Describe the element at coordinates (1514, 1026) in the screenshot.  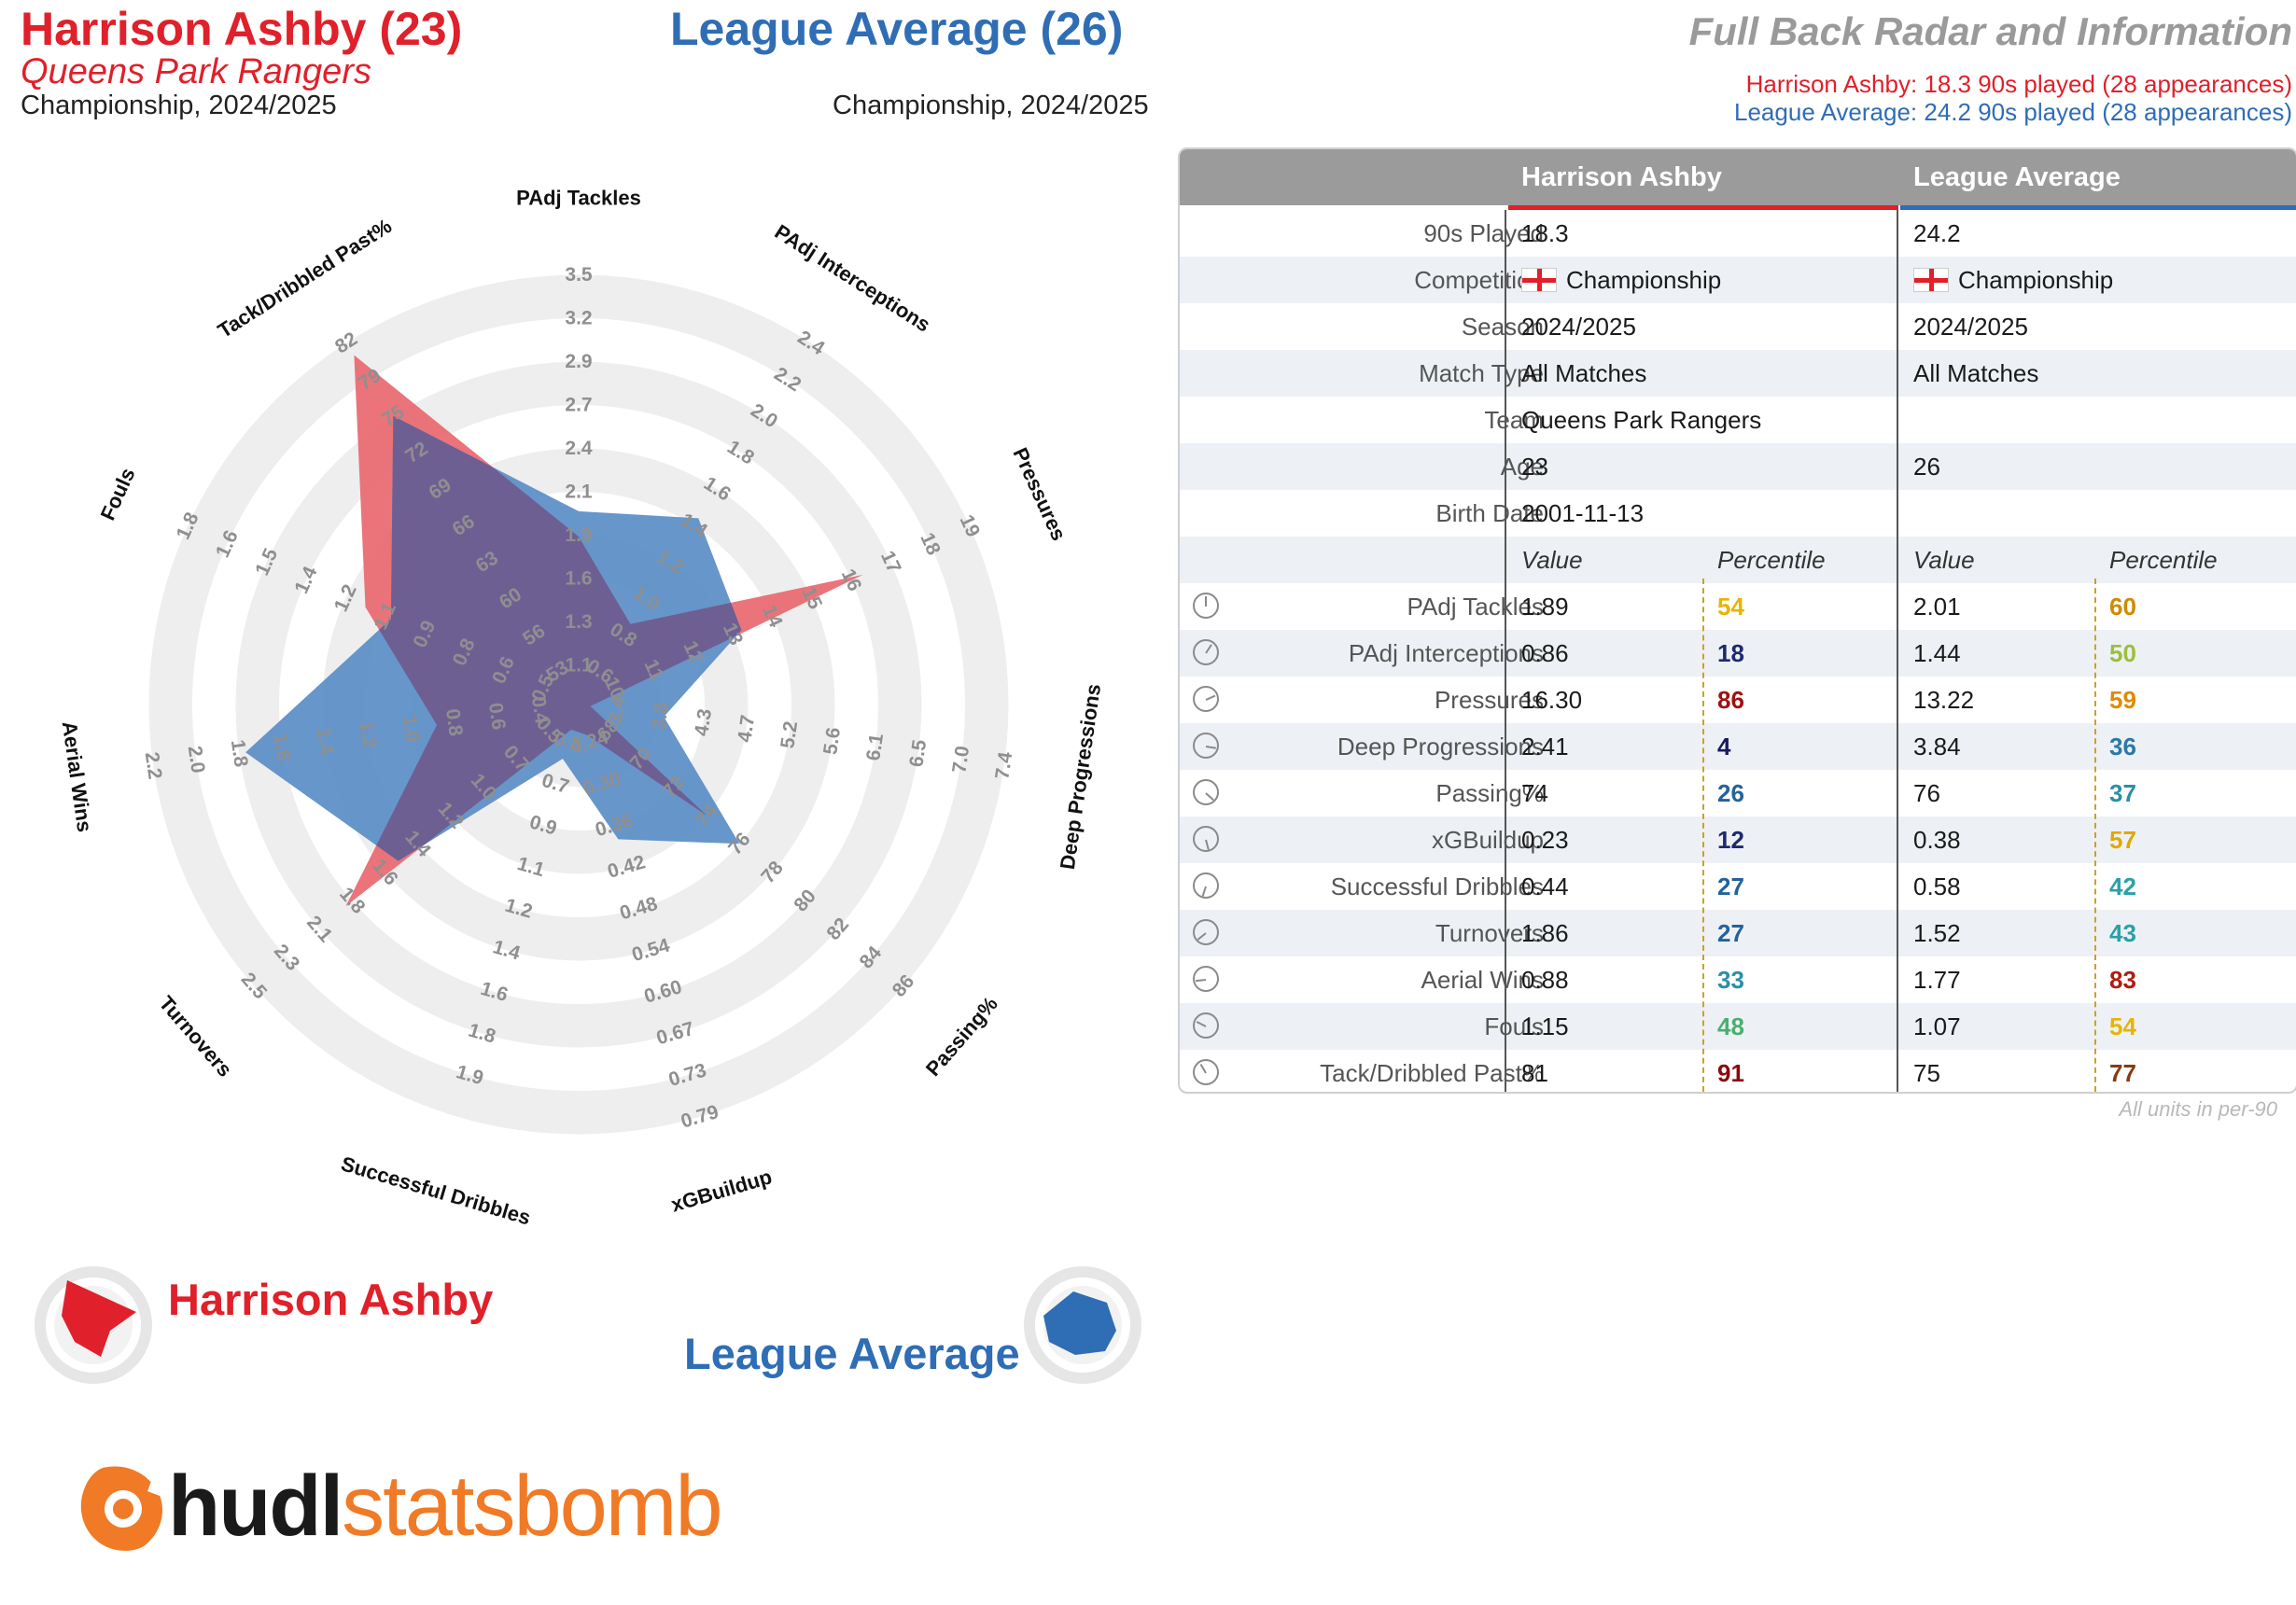
I see `stat-label: Fouls` at that location.